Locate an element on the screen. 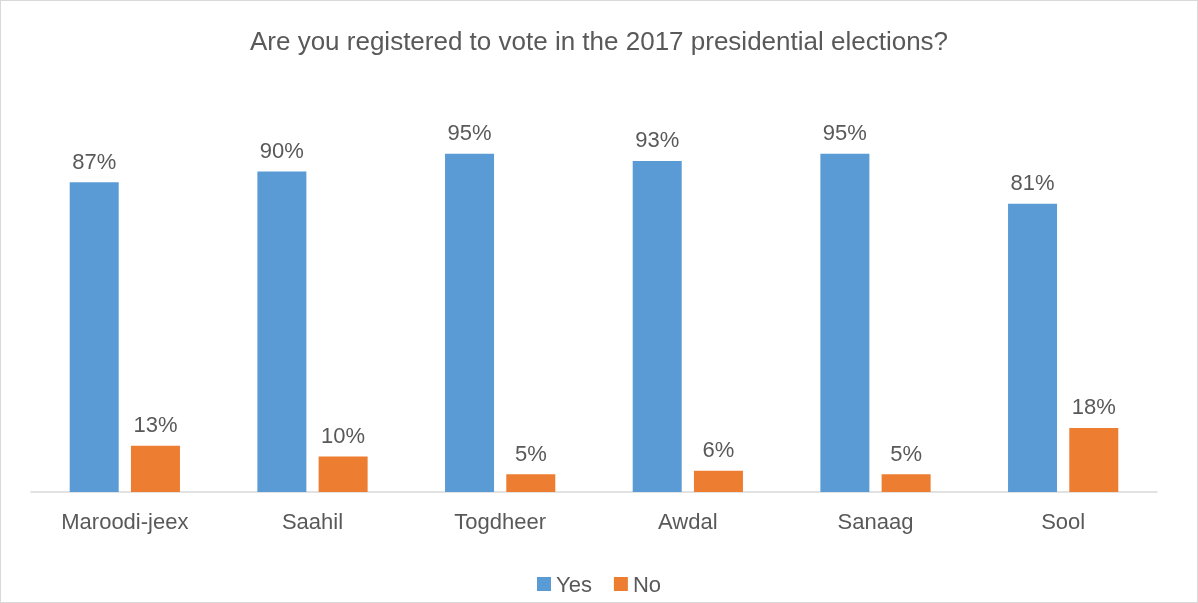 The image size is (1198, 603). data-label: 81% is located at coordinates (1032, 183).